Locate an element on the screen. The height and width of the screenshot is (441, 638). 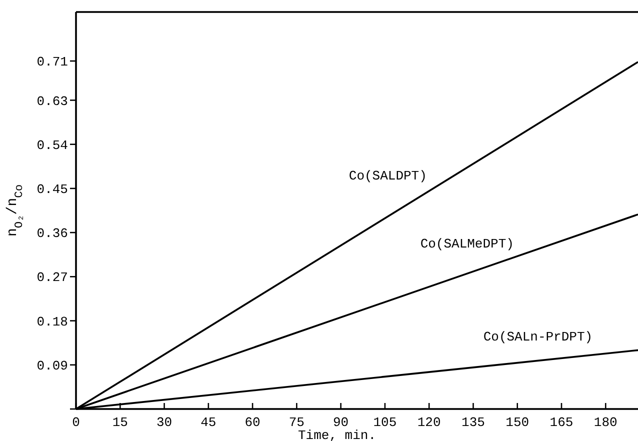
y-tick-label: 0.09 is located at coordinates (52, 366).